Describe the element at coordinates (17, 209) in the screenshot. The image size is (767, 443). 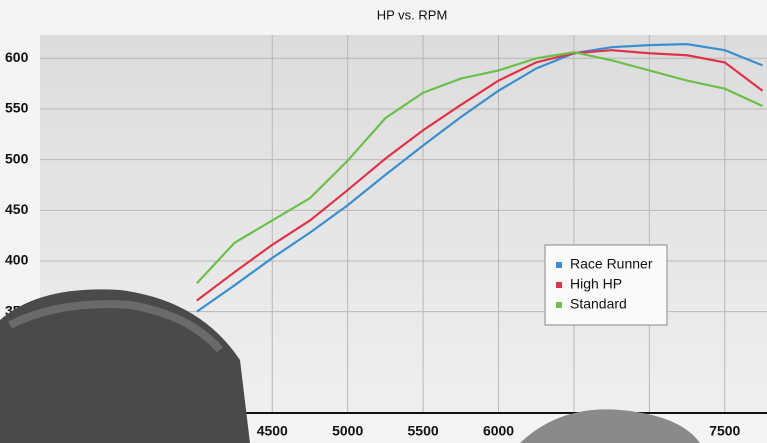
I see `y-tick-label: 450` at that location.